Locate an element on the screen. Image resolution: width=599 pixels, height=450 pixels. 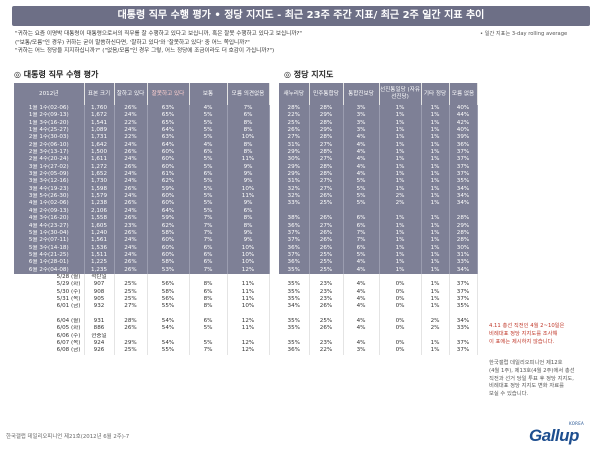
approval-cell: 6월 2주(04-08) is located at coordinates (49, 270).